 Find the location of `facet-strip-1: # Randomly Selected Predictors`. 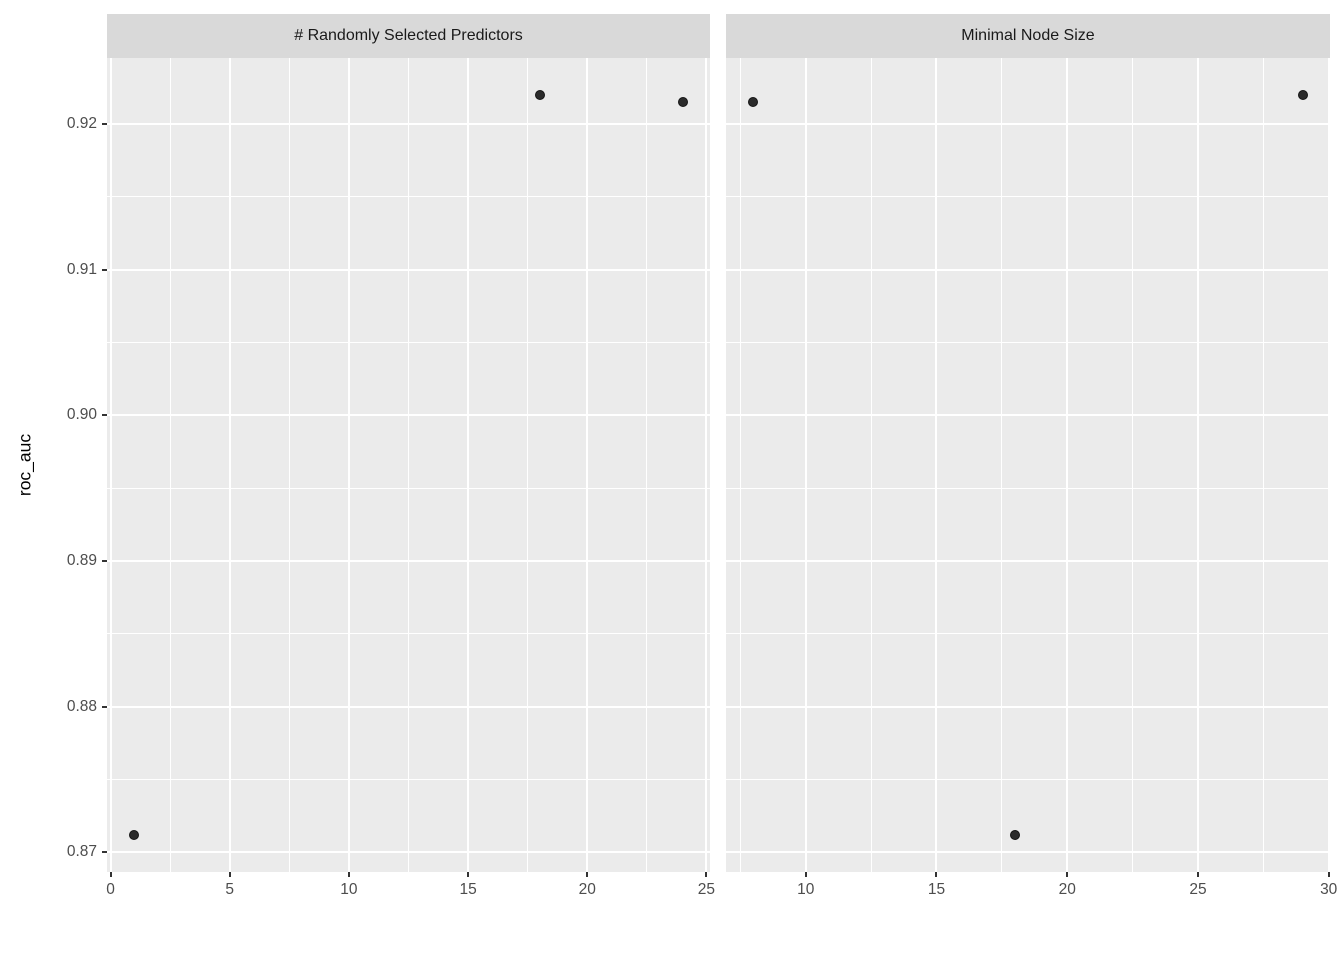

facet-strip-1: # Randomly Selected Predictors is located at coordinates (408, 36).